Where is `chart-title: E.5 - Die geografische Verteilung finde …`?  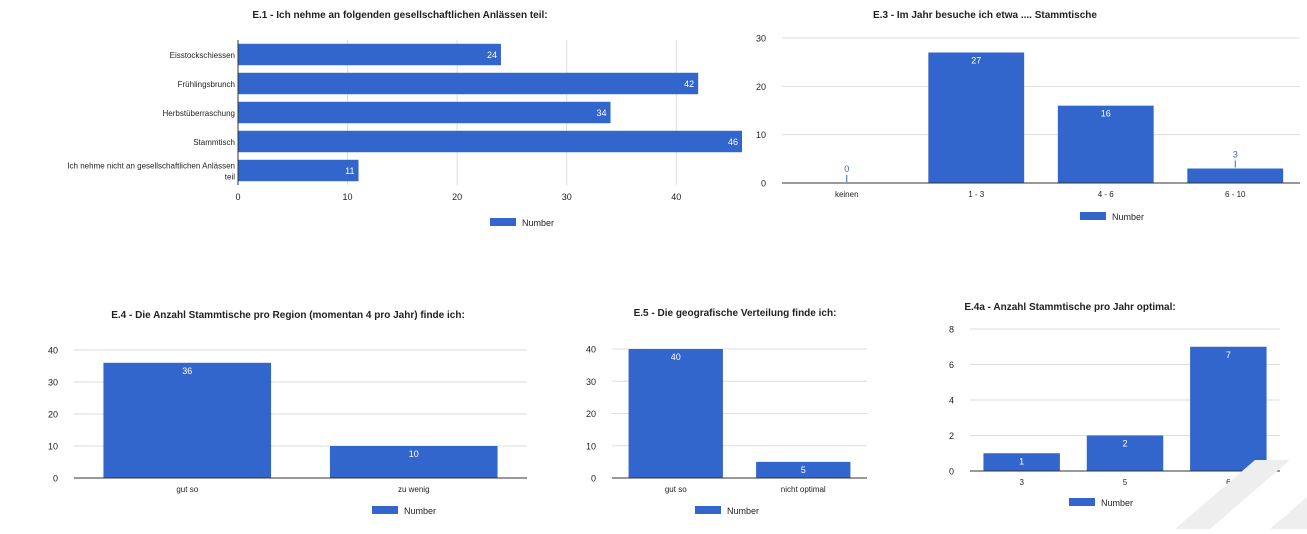 chart-title: E.5 - Die geografische Verteilung finde … is located at coordinates (735, 313).